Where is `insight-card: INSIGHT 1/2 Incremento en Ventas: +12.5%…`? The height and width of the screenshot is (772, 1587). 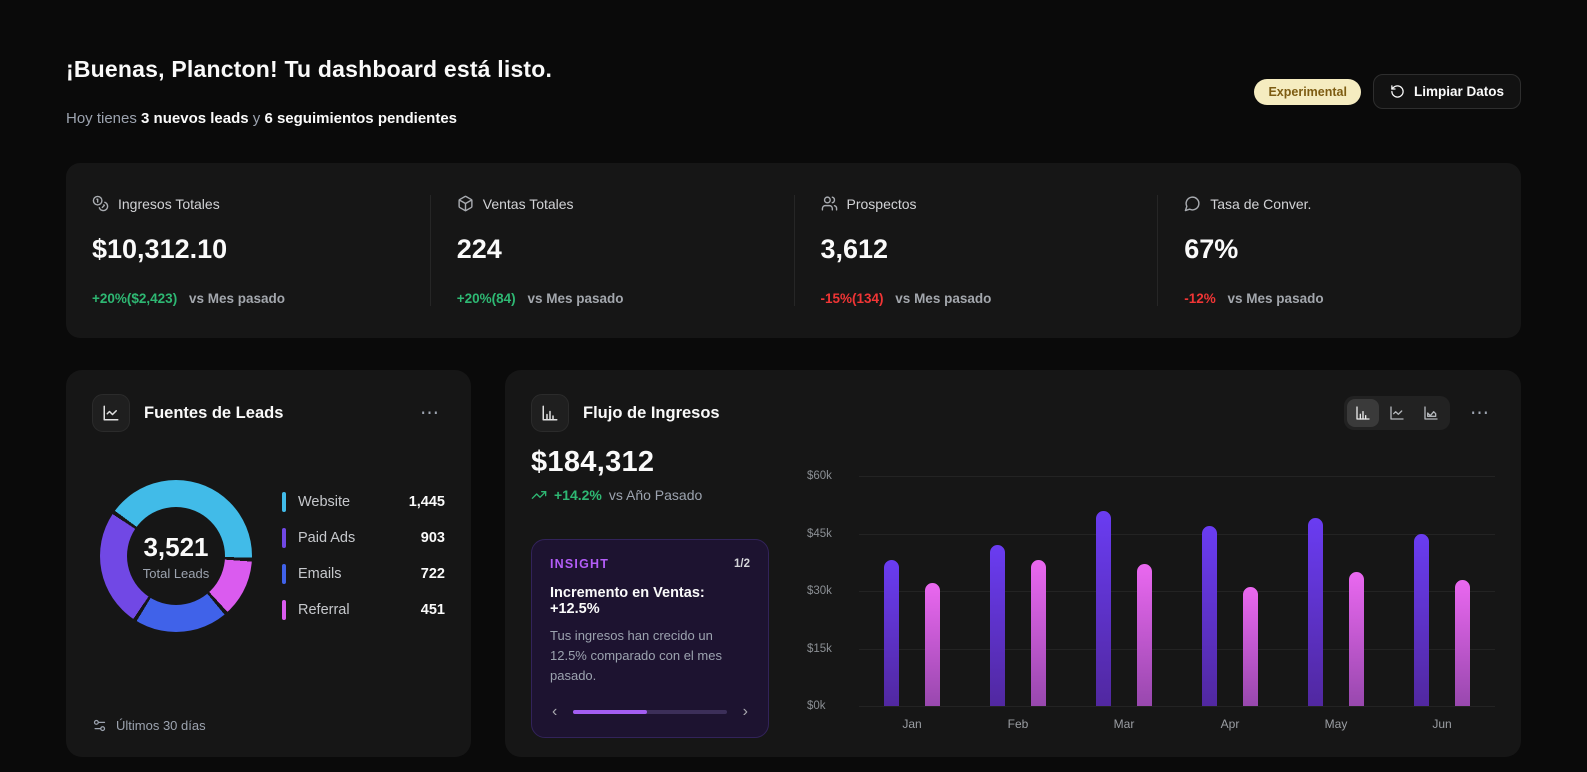
insight-card: INSIGHT 1/2 Incremento en Ventas: +12.5%… is located at coordinates (650, 639).